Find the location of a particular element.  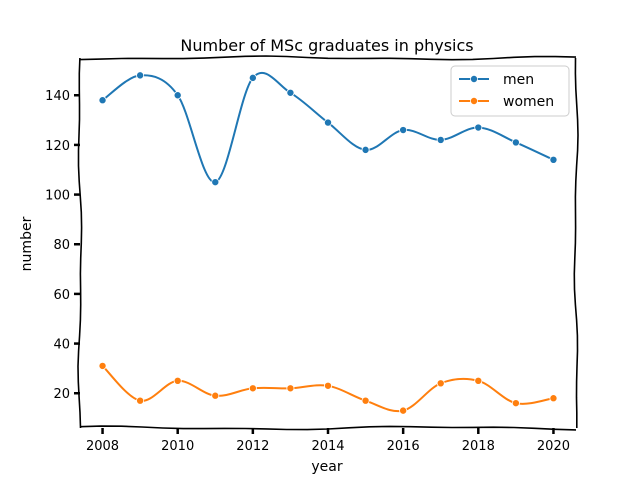

plot-border-top is located at coordinates (328, 58).